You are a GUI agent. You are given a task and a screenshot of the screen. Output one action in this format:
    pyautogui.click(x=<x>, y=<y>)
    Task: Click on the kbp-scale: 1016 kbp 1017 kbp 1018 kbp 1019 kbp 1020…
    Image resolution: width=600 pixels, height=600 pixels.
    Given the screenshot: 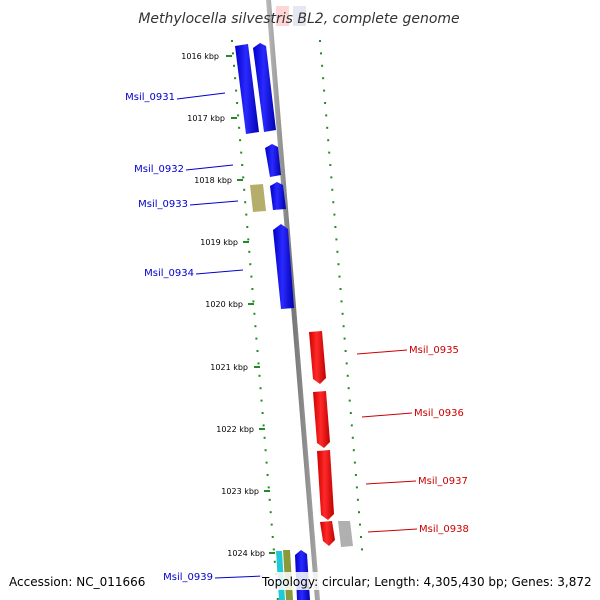 What is the action you would take?
    pyautogui.click(x=228, y=305)
    